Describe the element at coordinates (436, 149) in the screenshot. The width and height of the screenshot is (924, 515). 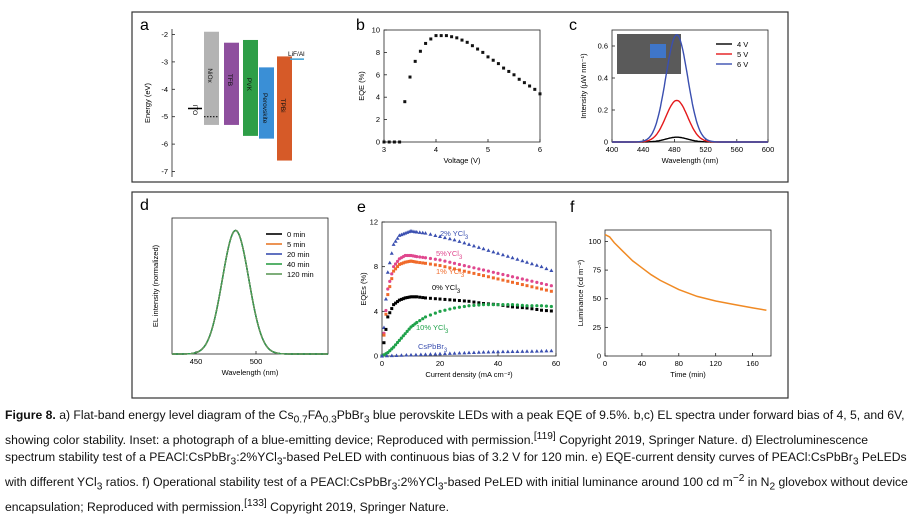
I see `x-tick-label: 4` at that location.